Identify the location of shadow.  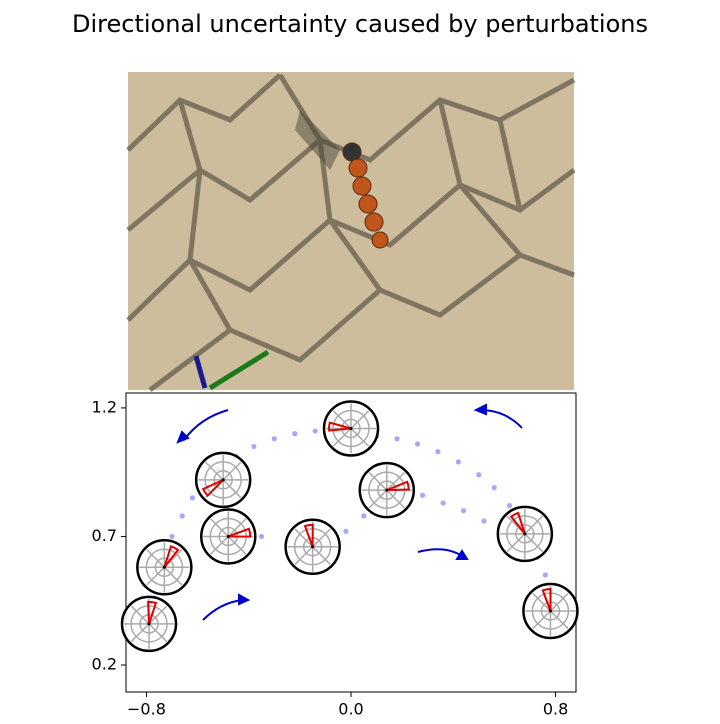
(317, 140).